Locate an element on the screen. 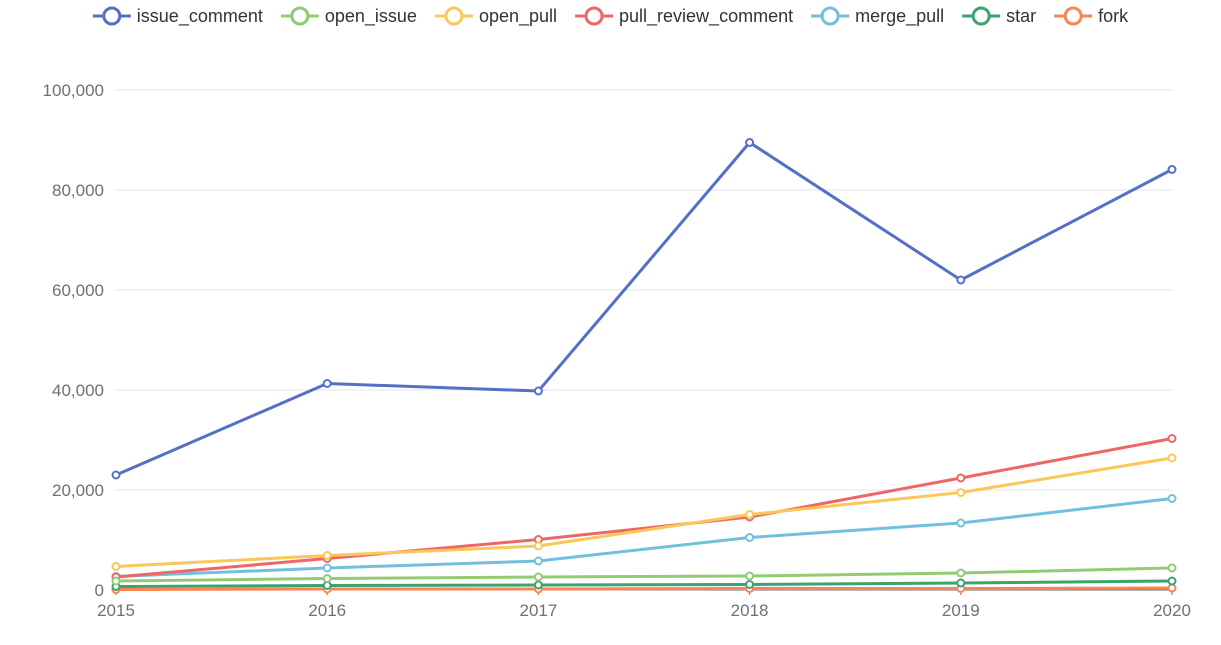  series-fork is located at coordinates (644, 588).